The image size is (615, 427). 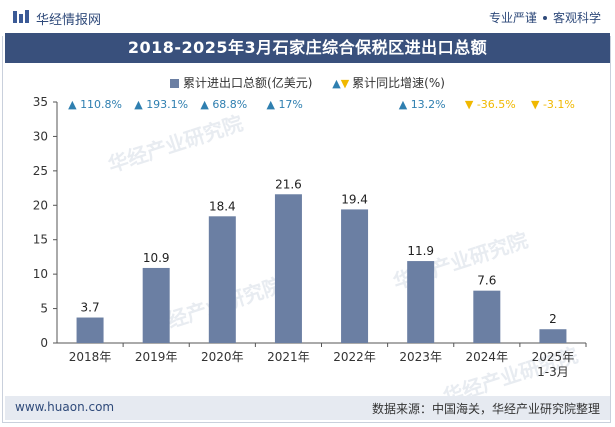 I want to click on legend-label-growth: 累计同比增速(%), so click(x=398, y=83).